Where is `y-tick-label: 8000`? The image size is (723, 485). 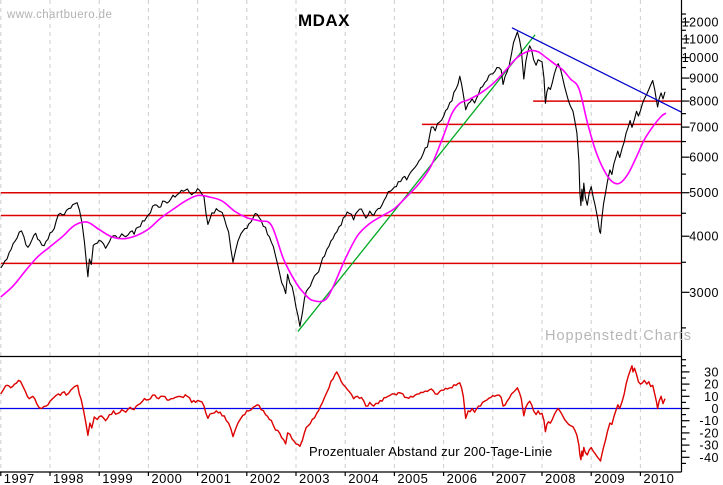
y-tick-label: 8000 is located at coordinates (704, 102).